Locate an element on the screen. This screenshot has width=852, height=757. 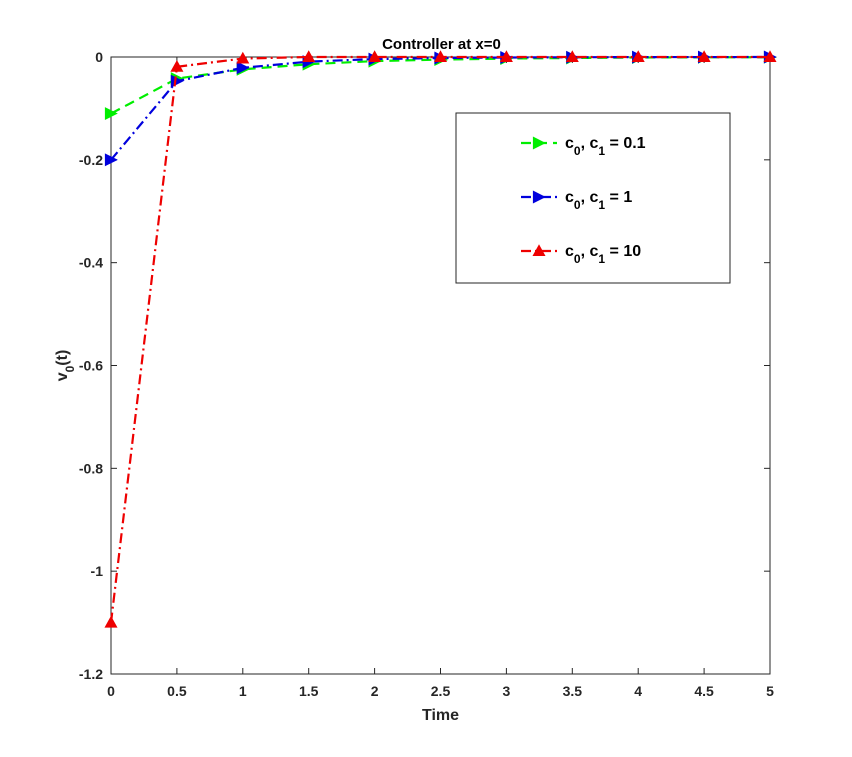
y-tick-label: 0 is located at coordinates (99, 57).